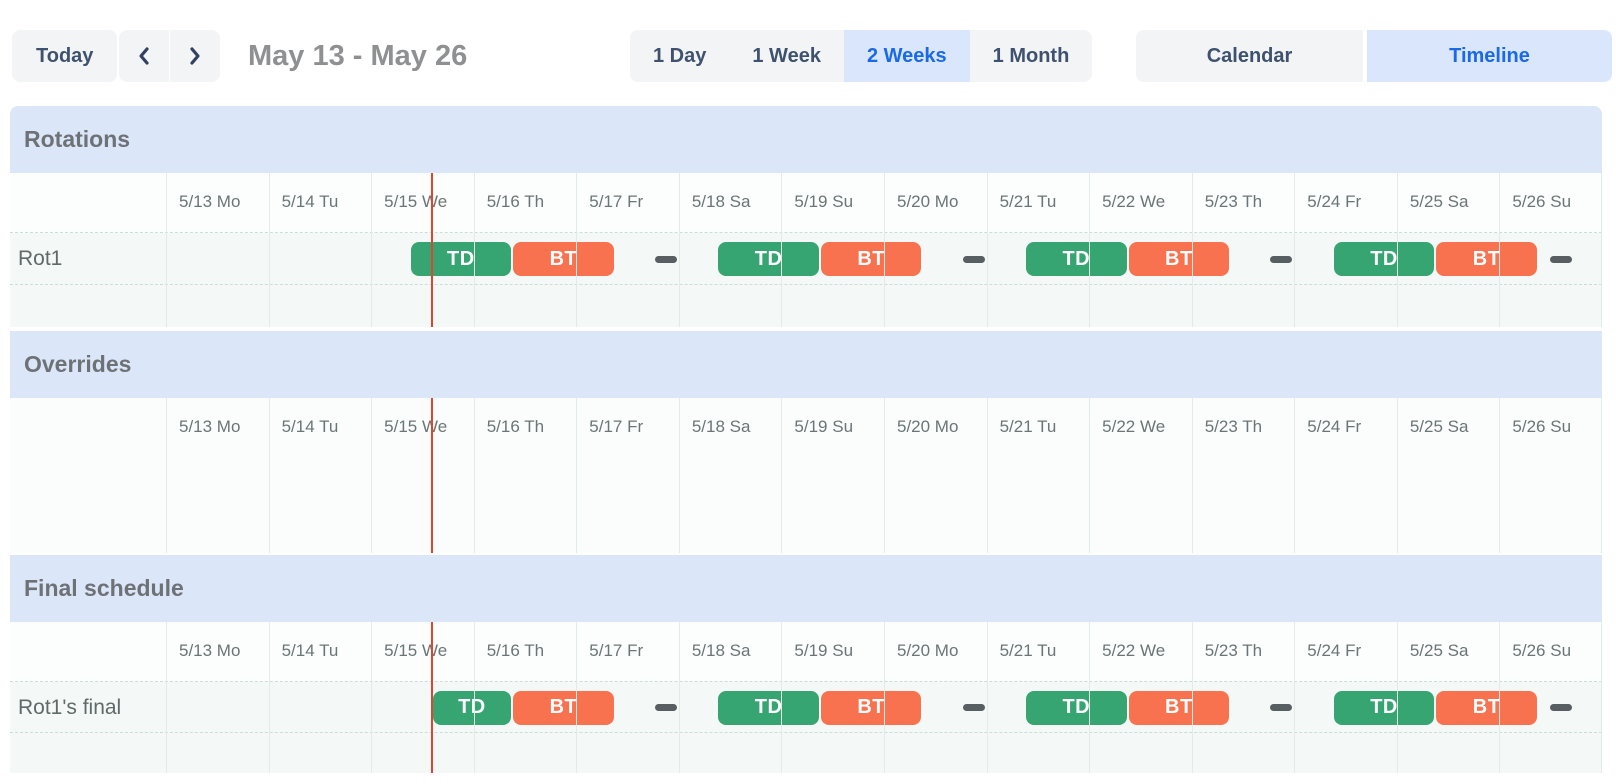  Describe the element at coordinates (616, 201) in the screenshot. I see `day-header-cell: 5/17 Fr` at that location.